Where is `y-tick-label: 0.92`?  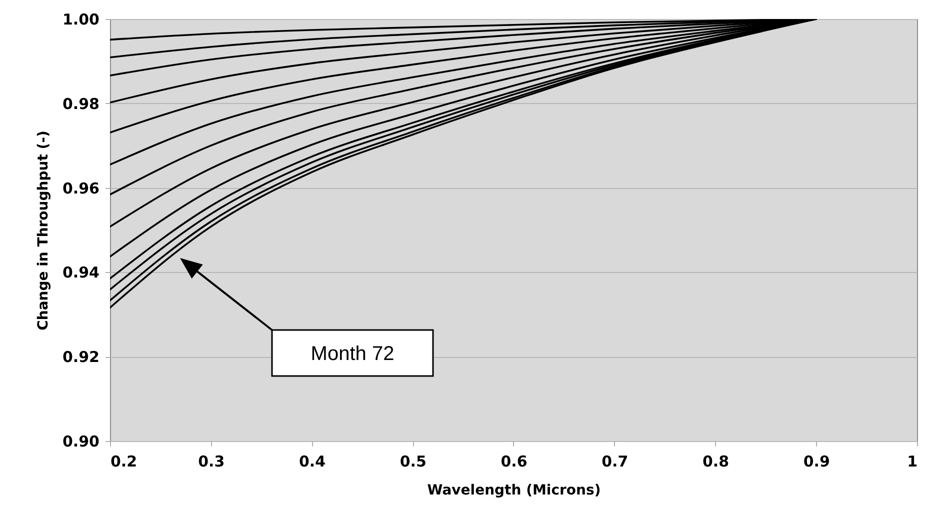 y-tick-label: 0.92 is located at coordinates (81, 357).